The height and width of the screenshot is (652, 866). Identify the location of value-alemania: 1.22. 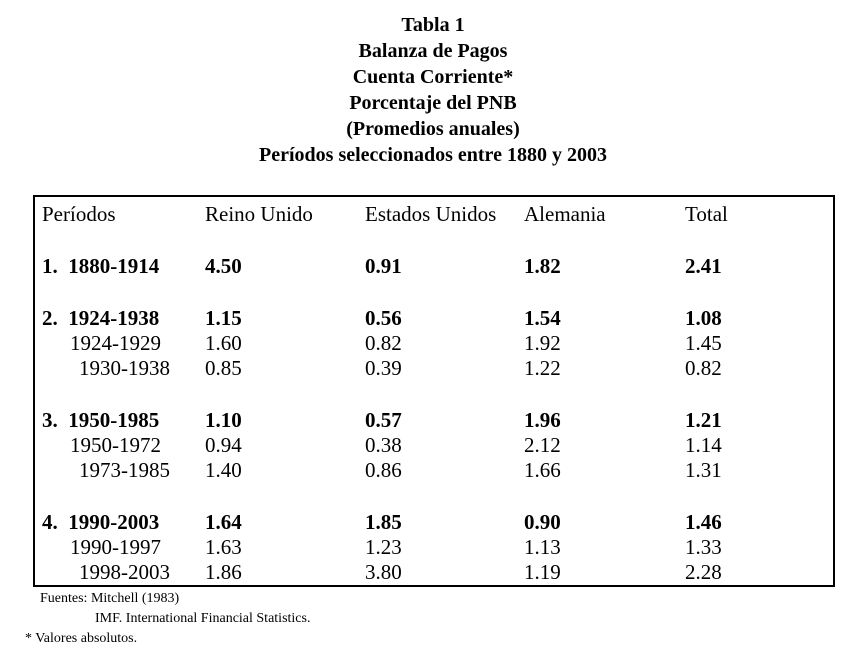
(542, 368).